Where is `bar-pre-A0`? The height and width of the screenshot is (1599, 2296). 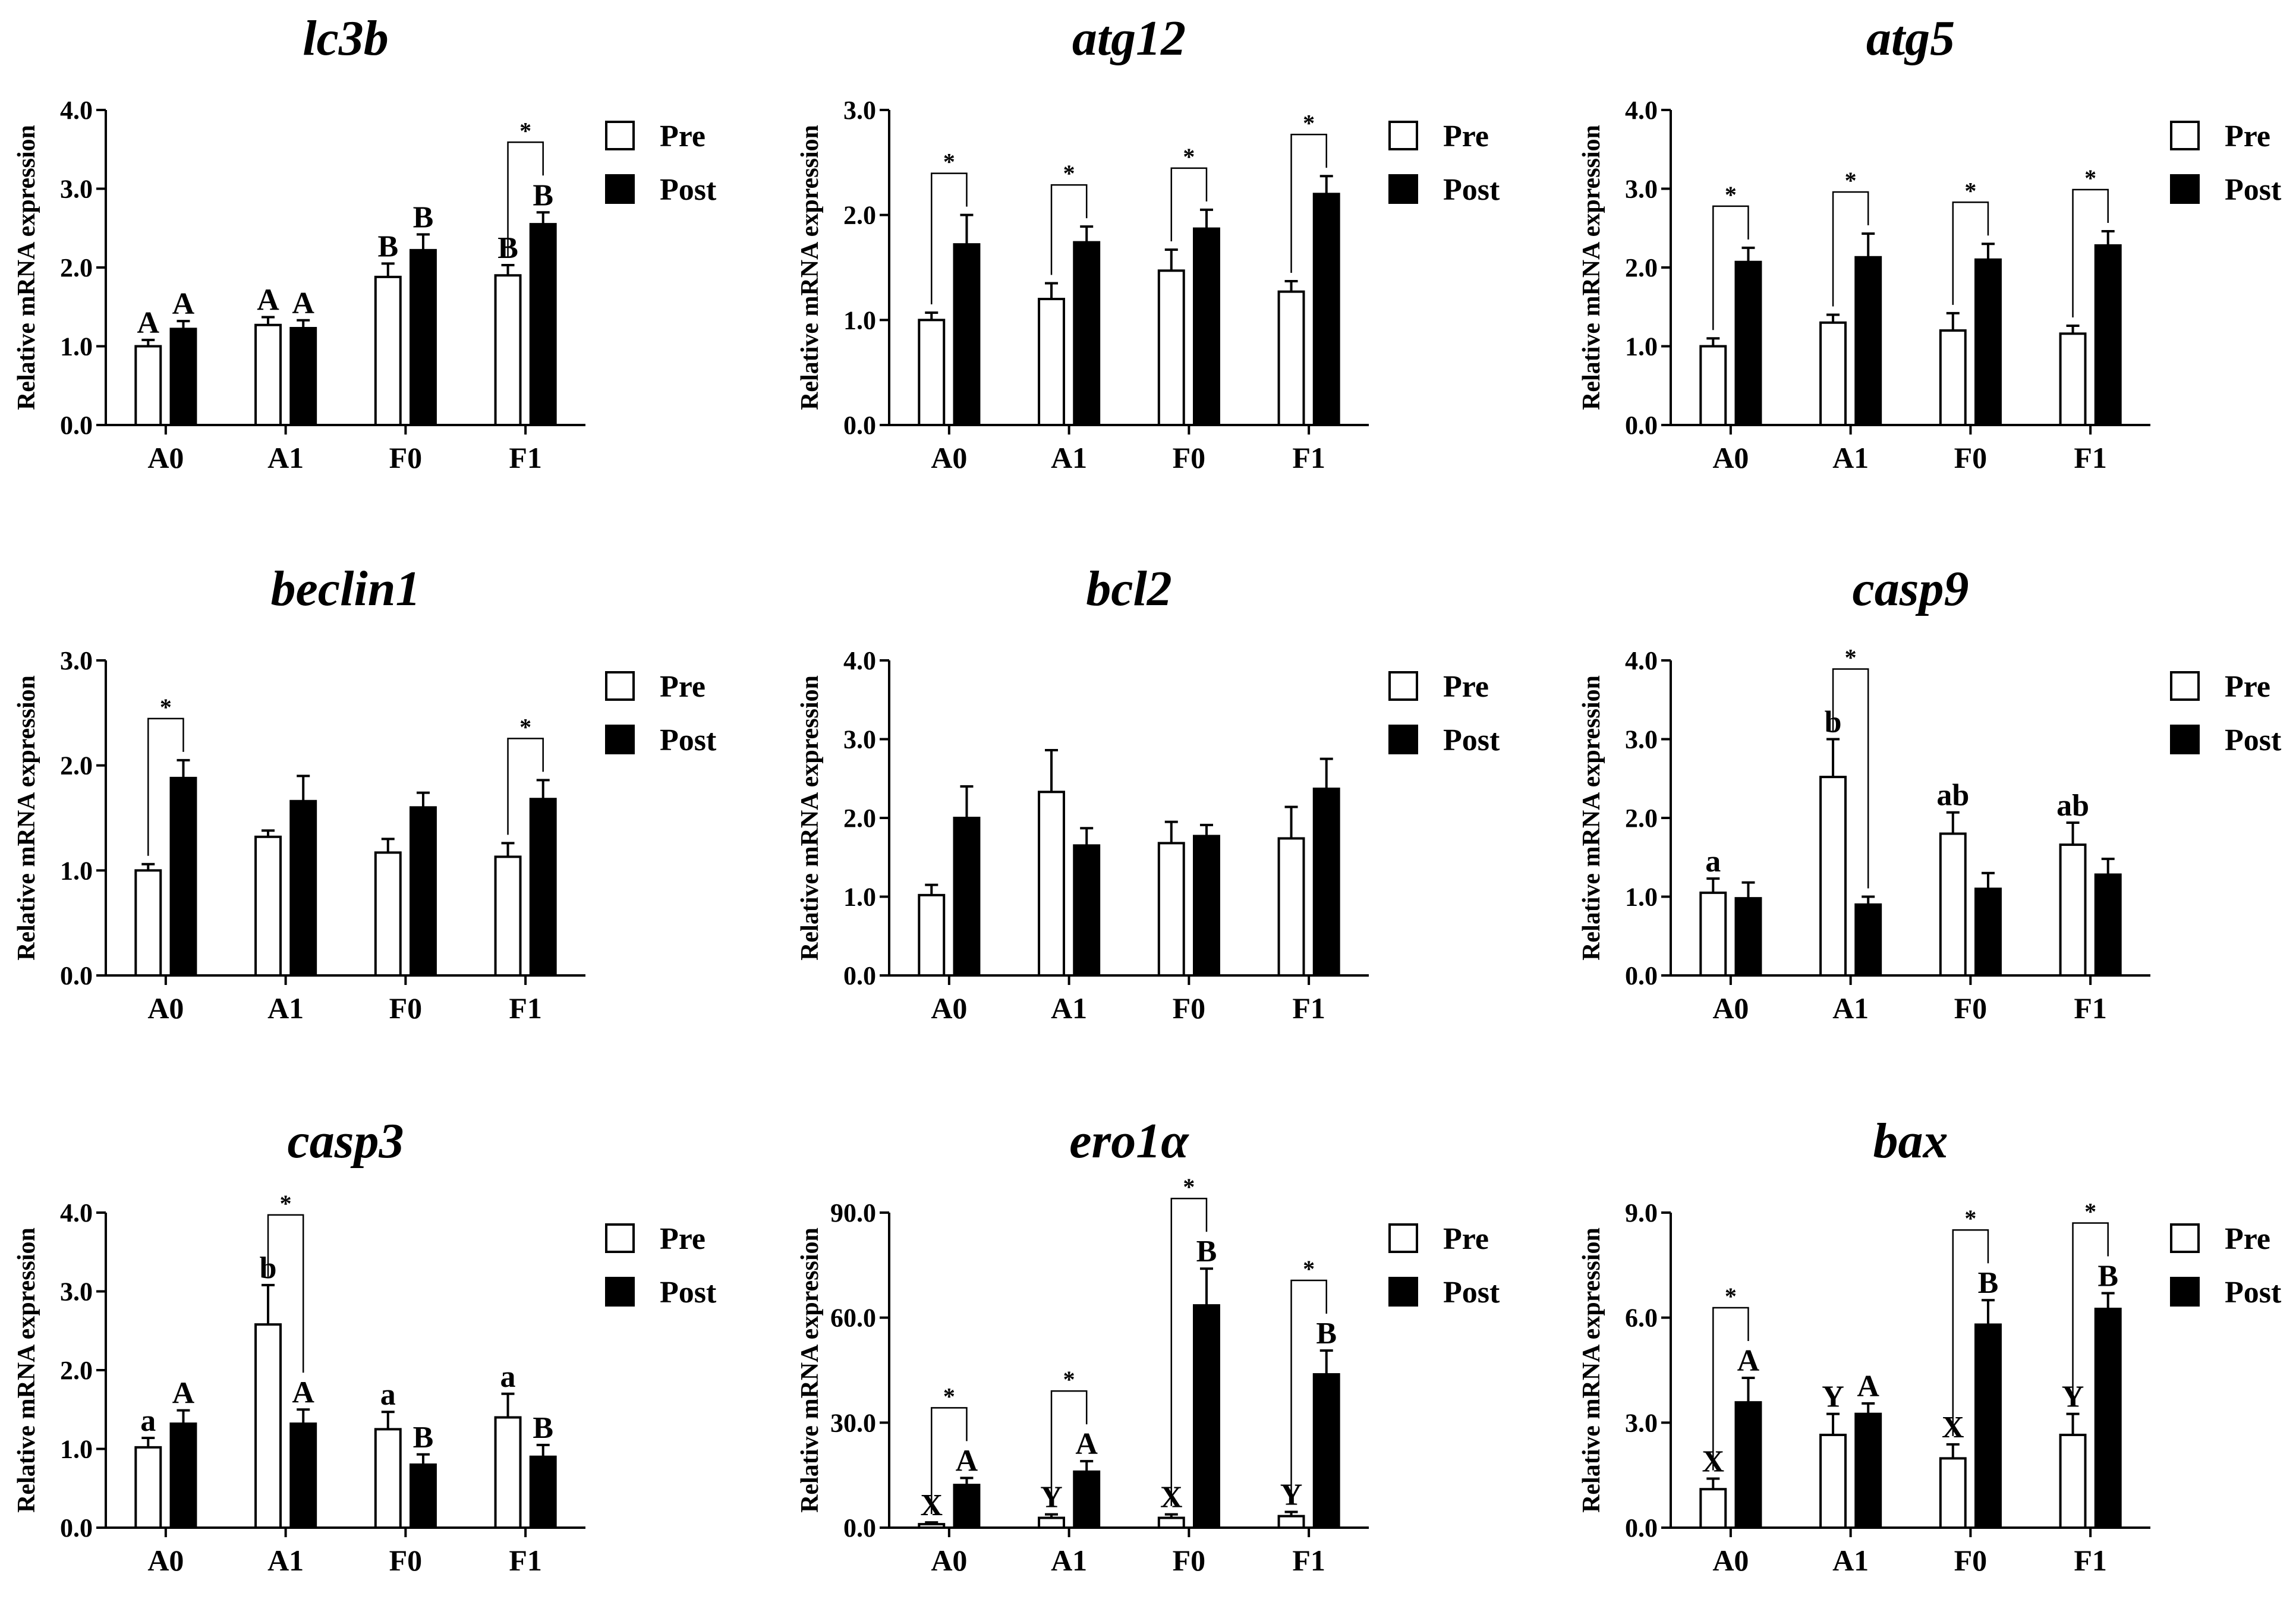 bar-pre-A0 is located at coordinates (1713, 1508).